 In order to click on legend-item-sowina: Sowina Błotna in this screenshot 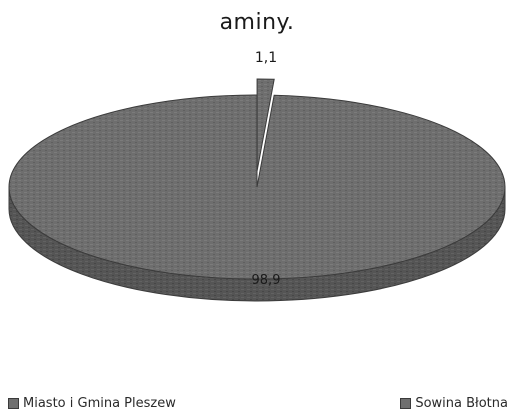, I will do `click(454, 403)`.